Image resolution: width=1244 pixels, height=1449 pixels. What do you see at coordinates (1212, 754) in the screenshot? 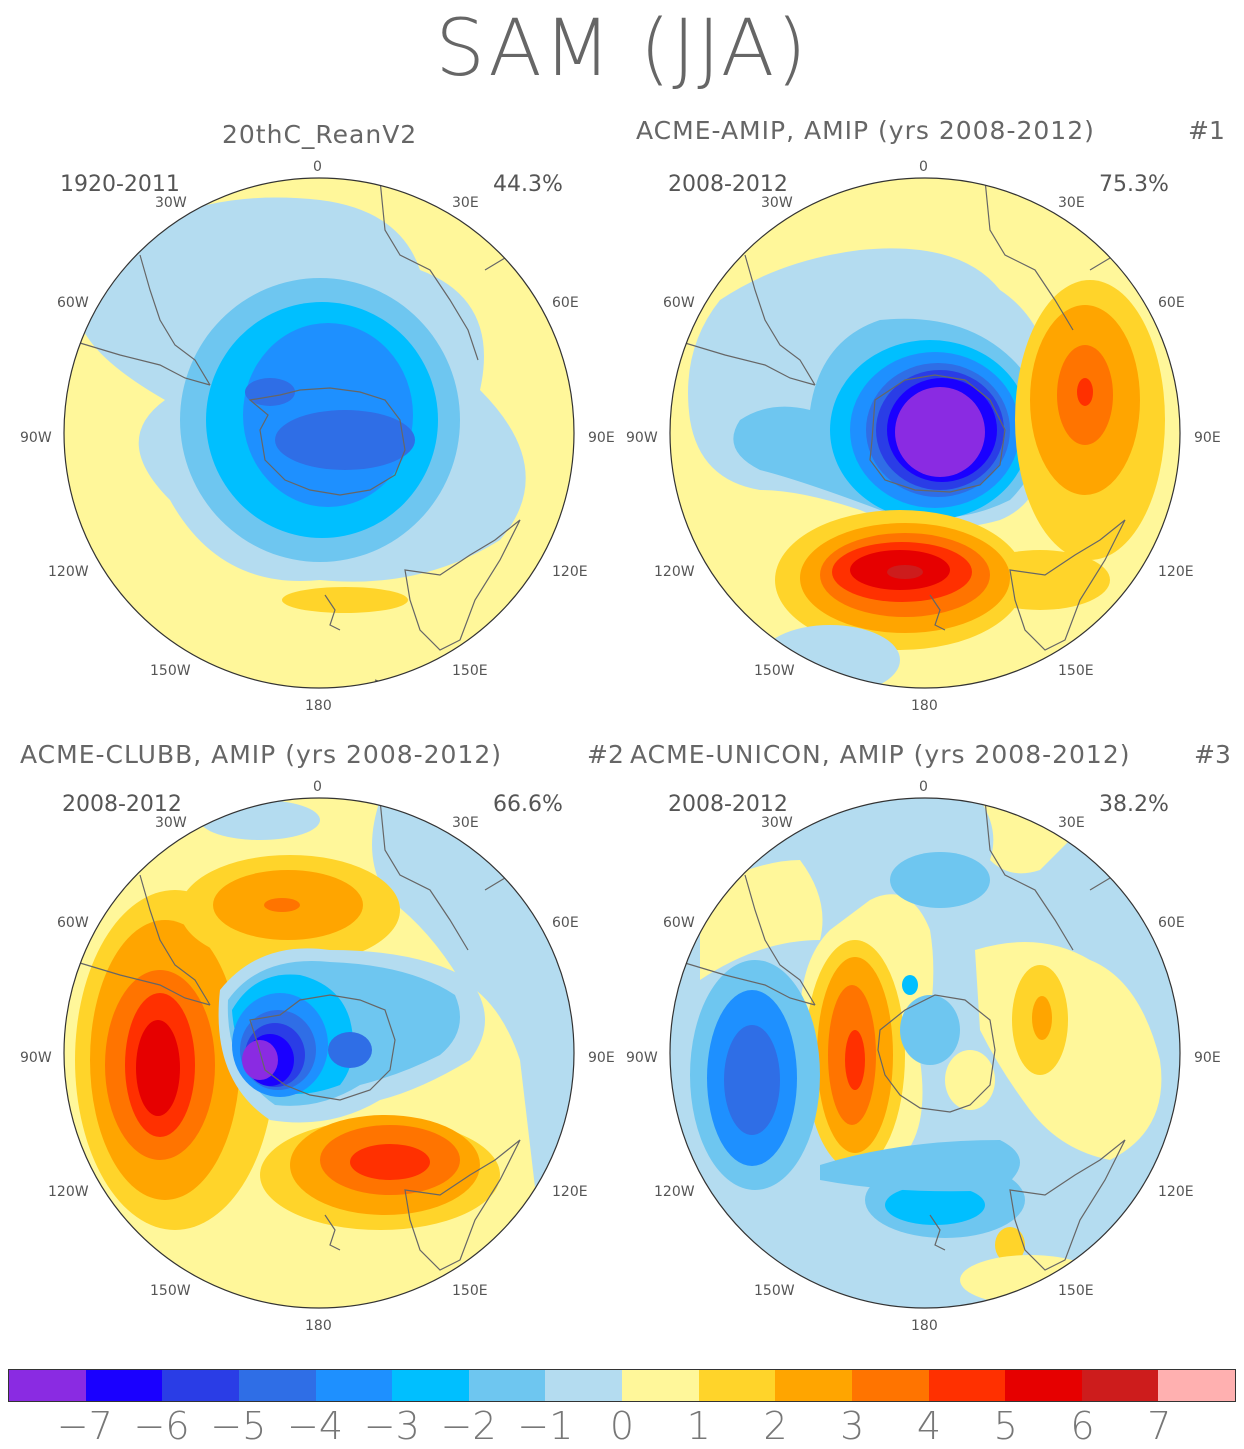
I see `panel-4-tag: #3` at bounding box center [1212, 754].